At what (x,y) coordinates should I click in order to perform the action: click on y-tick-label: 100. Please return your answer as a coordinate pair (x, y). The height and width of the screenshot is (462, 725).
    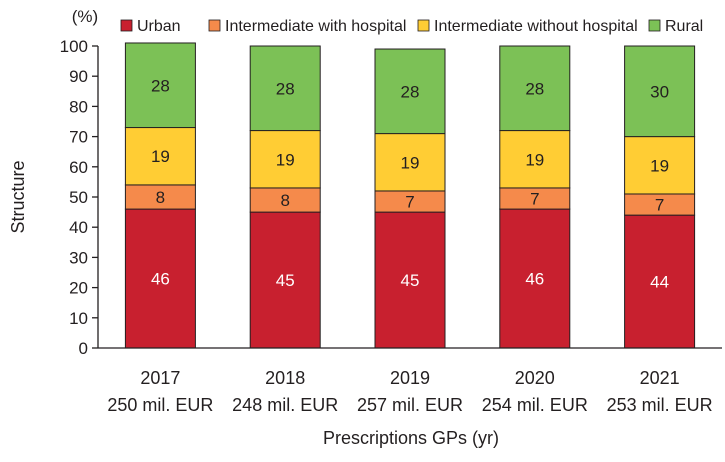
    Looking at the image, I should click on (74, 46).